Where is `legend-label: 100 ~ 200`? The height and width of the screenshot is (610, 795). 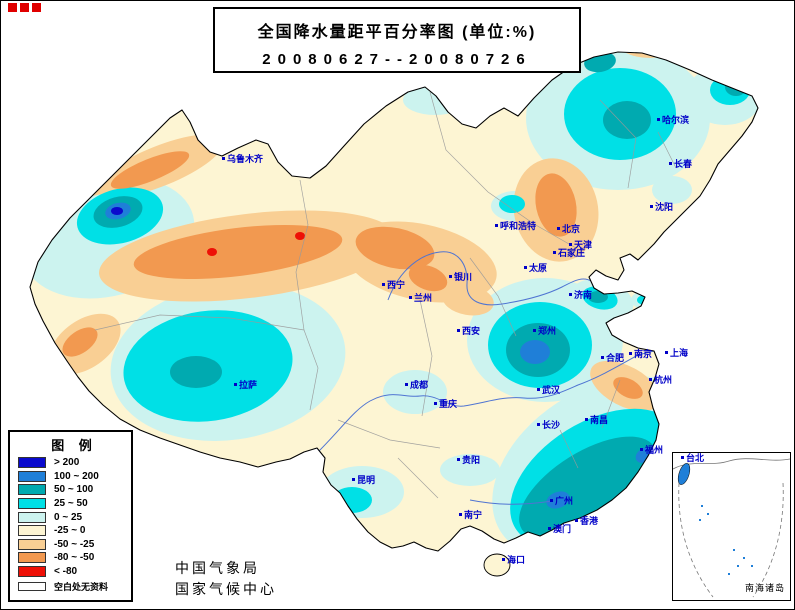 legend-label: 100 ~ 200 is located at coordinates (76, 476).